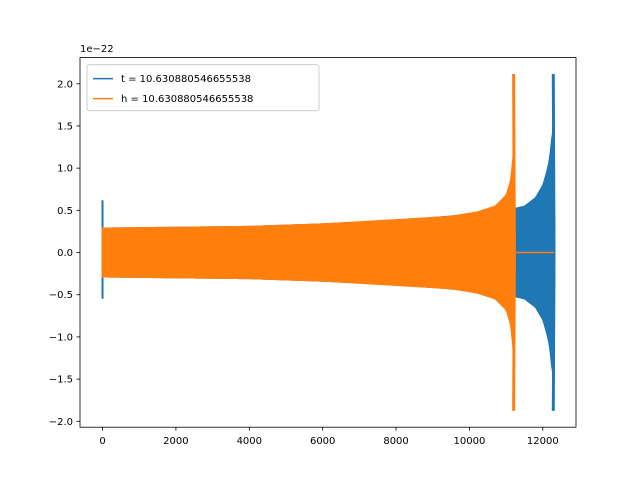  What do you see at coordinates (187, 99) in the screenshot?
I see `legend-entry-label: h = 10.630880546655538` at bounding box center [187, 99].